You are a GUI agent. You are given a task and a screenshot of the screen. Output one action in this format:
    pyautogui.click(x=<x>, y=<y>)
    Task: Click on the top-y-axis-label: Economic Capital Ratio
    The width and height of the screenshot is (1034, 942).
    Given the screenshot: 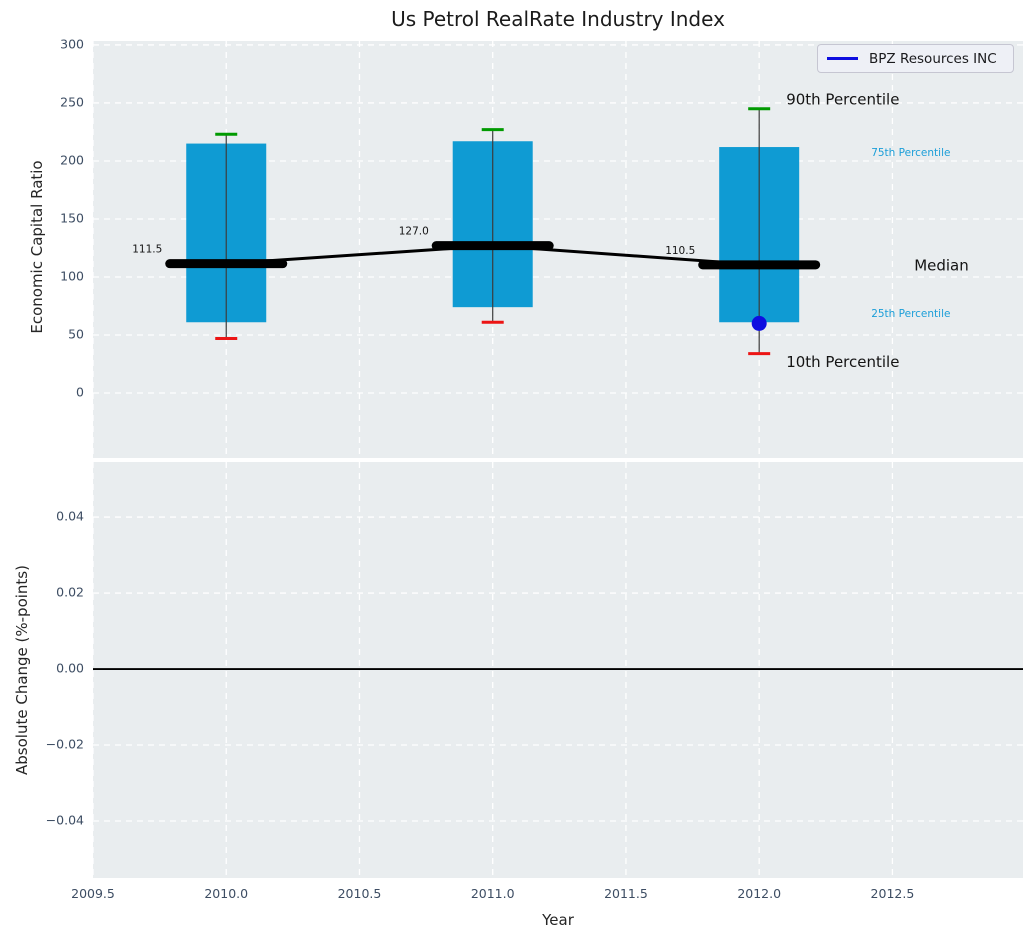 What is the action you would take?
    pyautogui.click(x=37, y=247)
    